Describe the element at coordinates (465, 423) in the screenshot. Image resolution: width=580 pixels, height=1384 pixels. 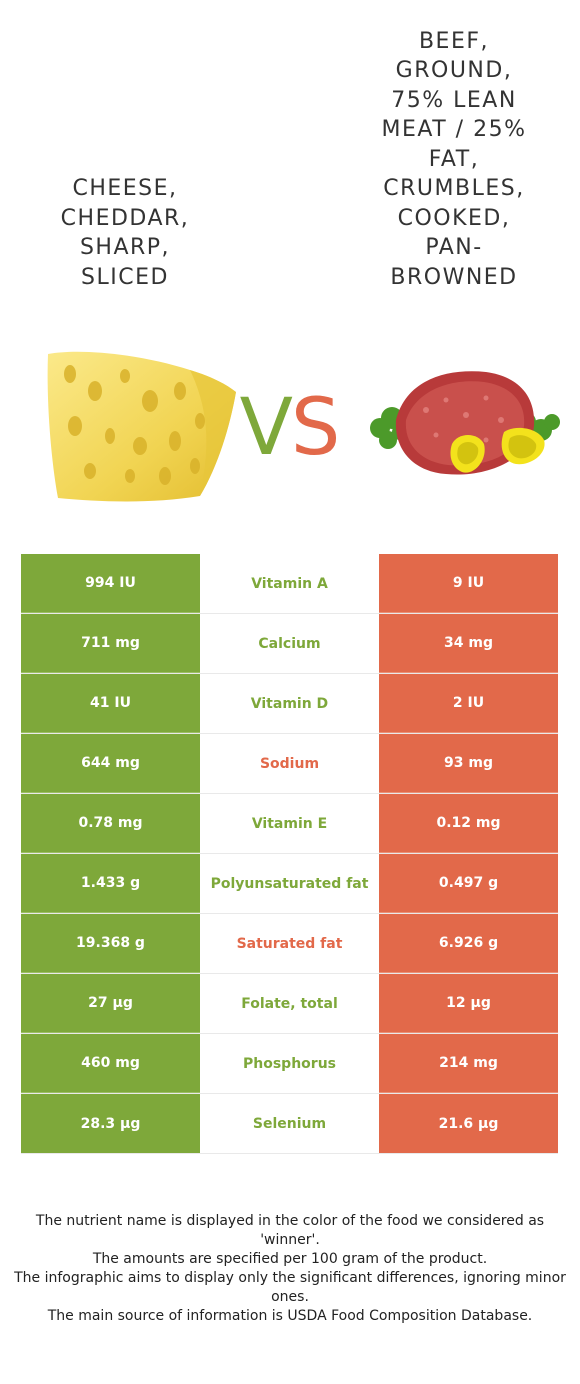
I see `ground-beef-image` at that location.